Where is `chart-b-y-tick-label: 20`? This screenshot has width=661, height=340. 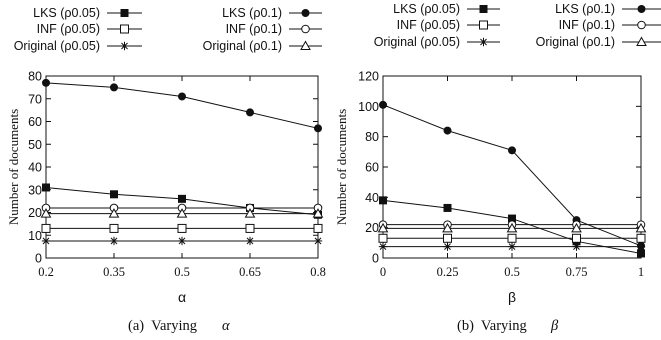 chart-b-y-tick-label: 20 is located at coordinates (372, 228).